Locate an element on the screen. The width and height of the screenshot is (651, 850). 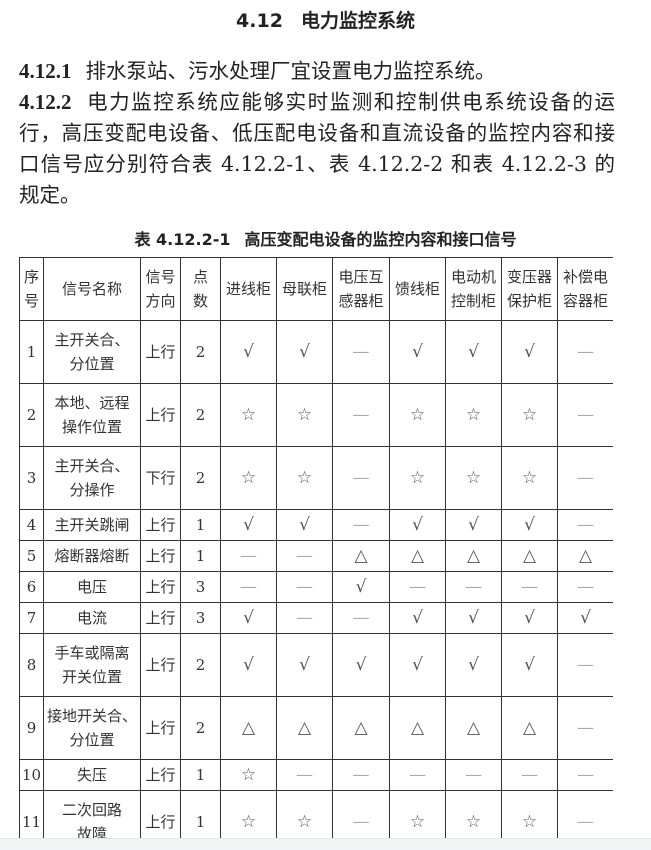
signal-name-label: 失压 is located at coordinates (91, 775).